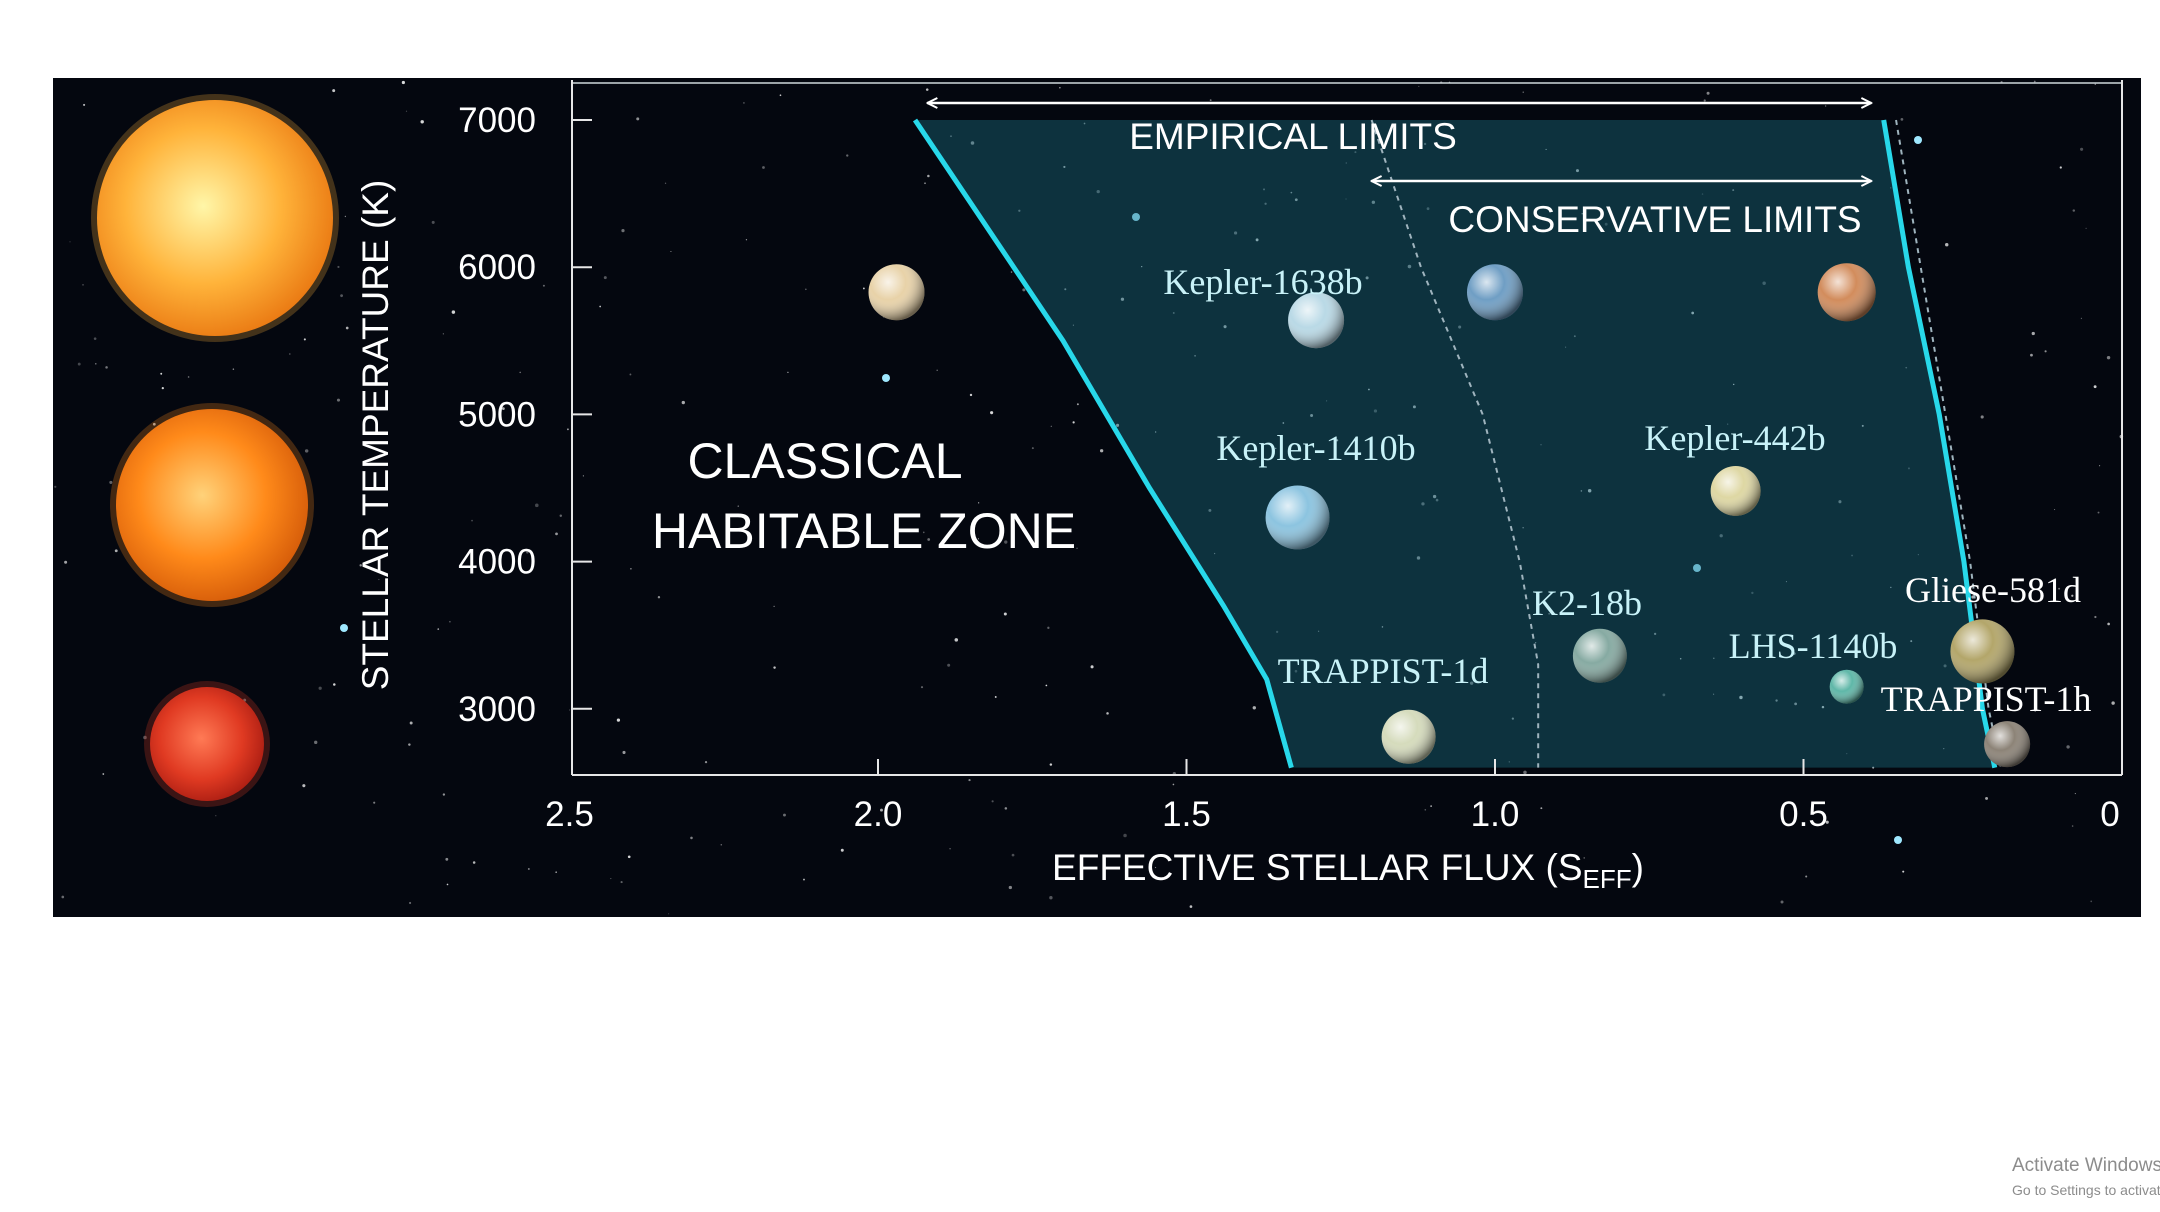 This screenshot has width=2160, height=1212. I want to click on x-axis-label: EFFECTIVE STELLAR FLUX (SEFF), so click(1348, 870).